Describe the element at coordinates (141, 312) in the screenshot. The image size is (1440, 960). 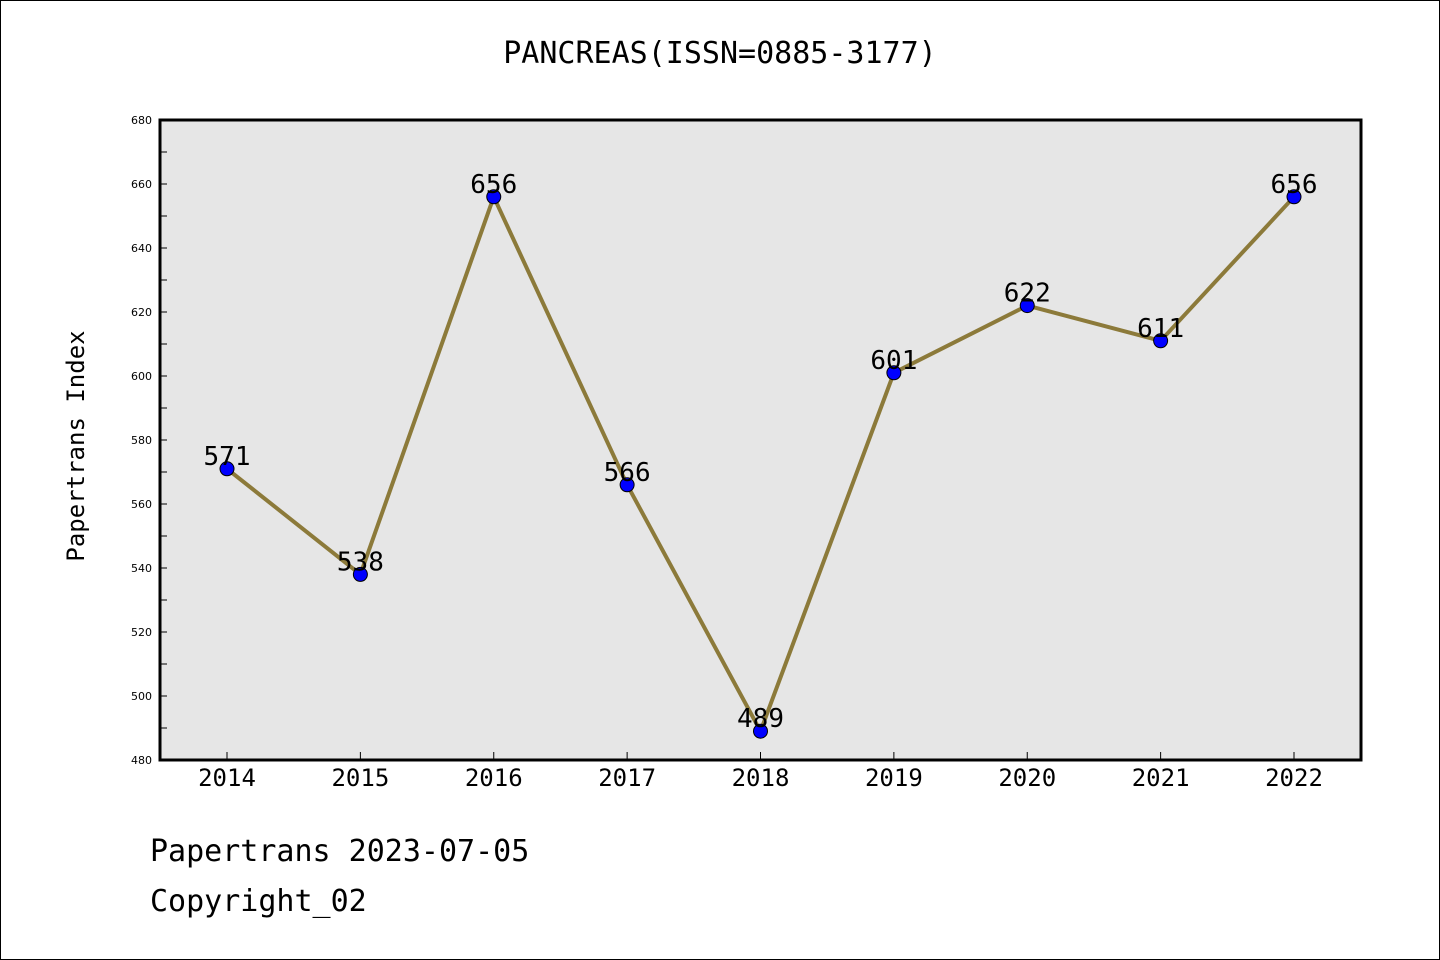
I see `y-tick-label: 620` at that location.